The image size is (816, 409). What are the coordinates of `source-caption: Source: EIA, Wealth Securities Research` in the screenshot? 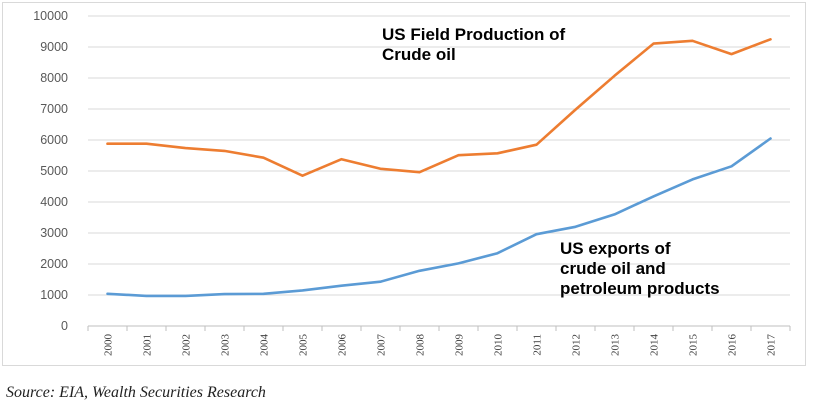 It's located at (136, 392).